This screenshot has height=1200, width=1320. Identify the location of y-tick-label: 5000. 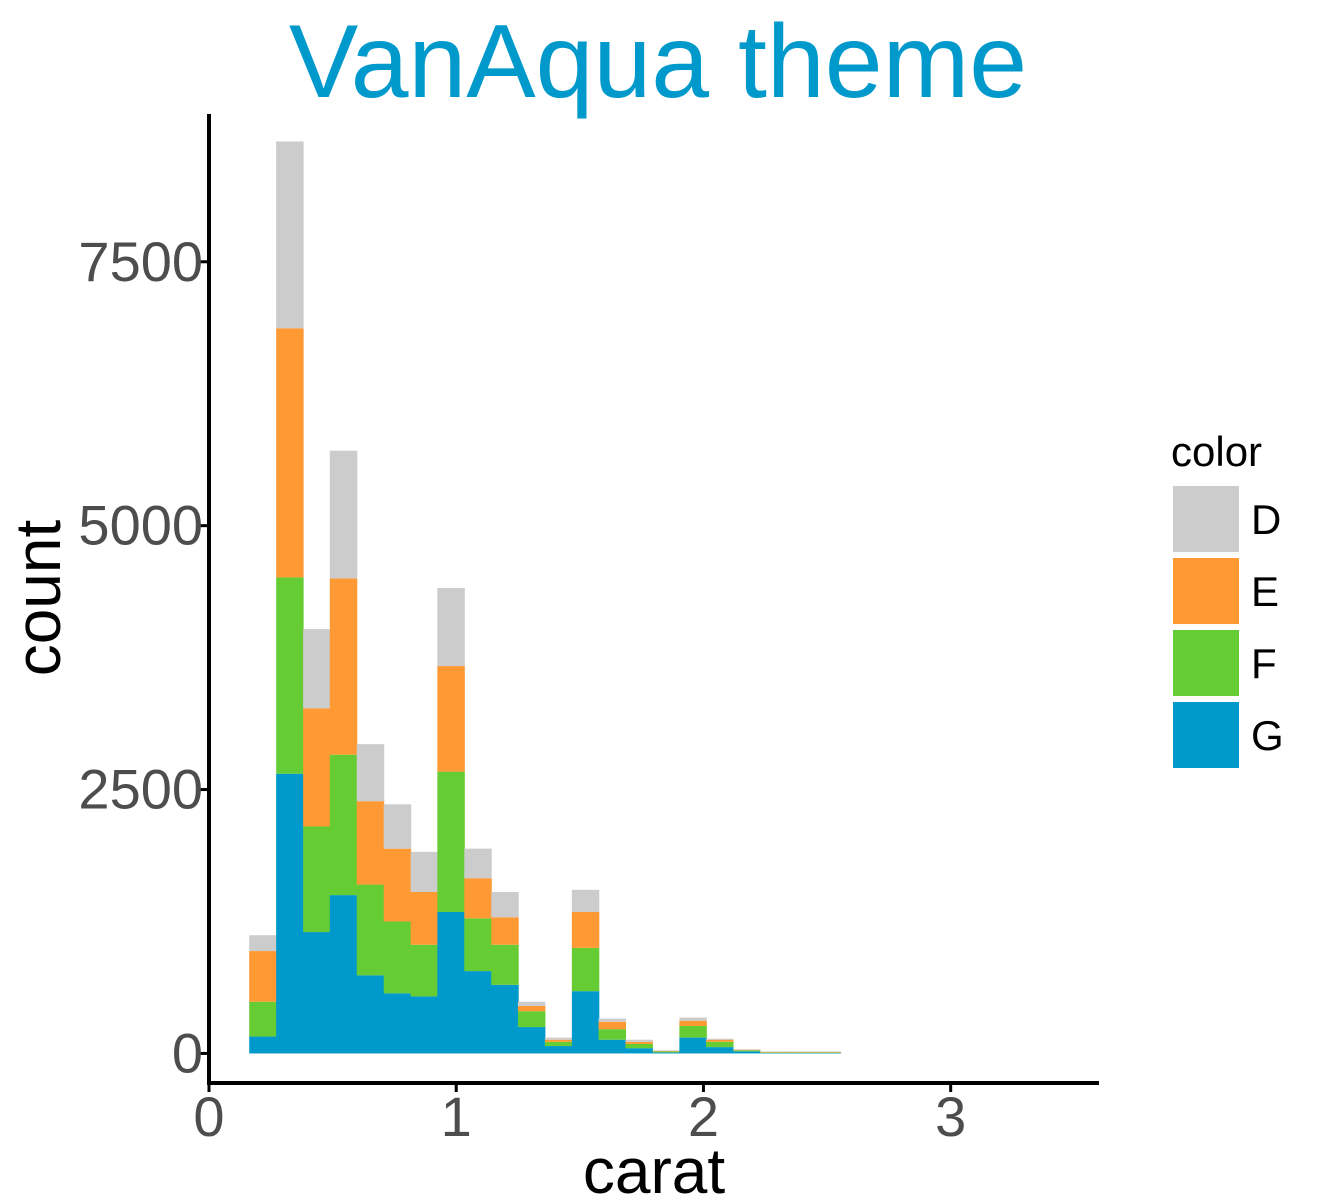
(140, 525).